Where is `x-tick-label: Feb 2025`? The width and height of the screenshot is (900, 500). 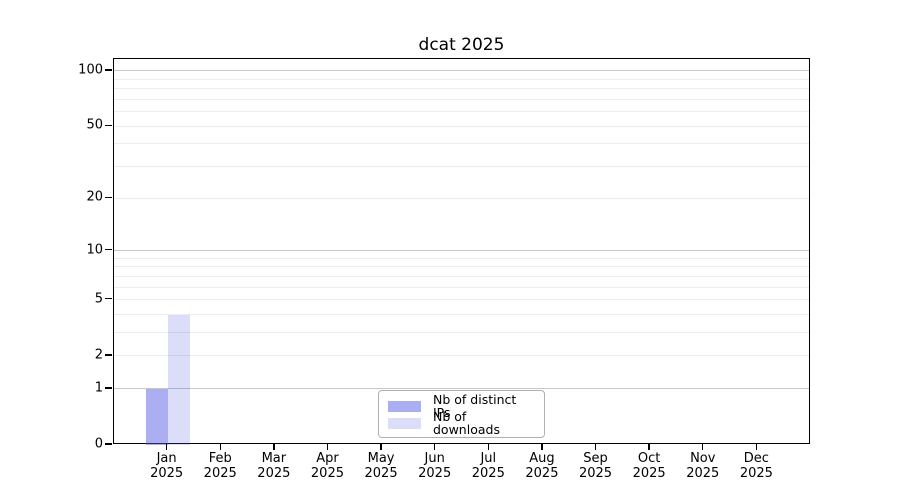 x-tick-label: Feb 2025 is located at coordinates (220, 466).